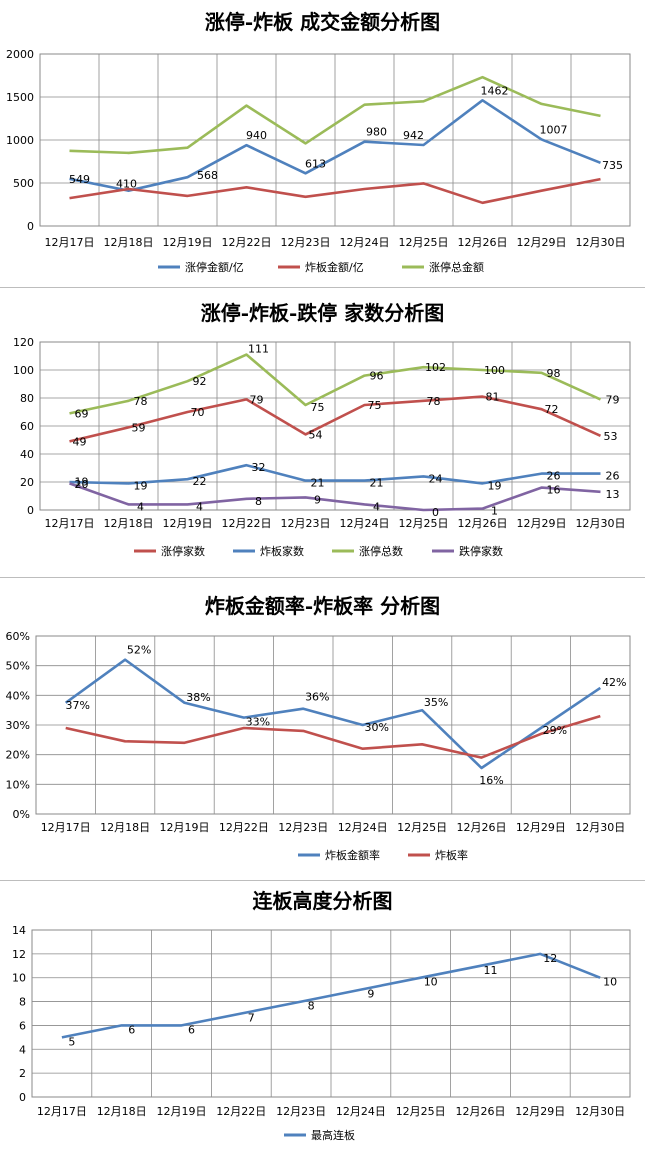  Describe the element at coordinates (318, 407) in the screenshot. I see `data-label: 75` at that location.